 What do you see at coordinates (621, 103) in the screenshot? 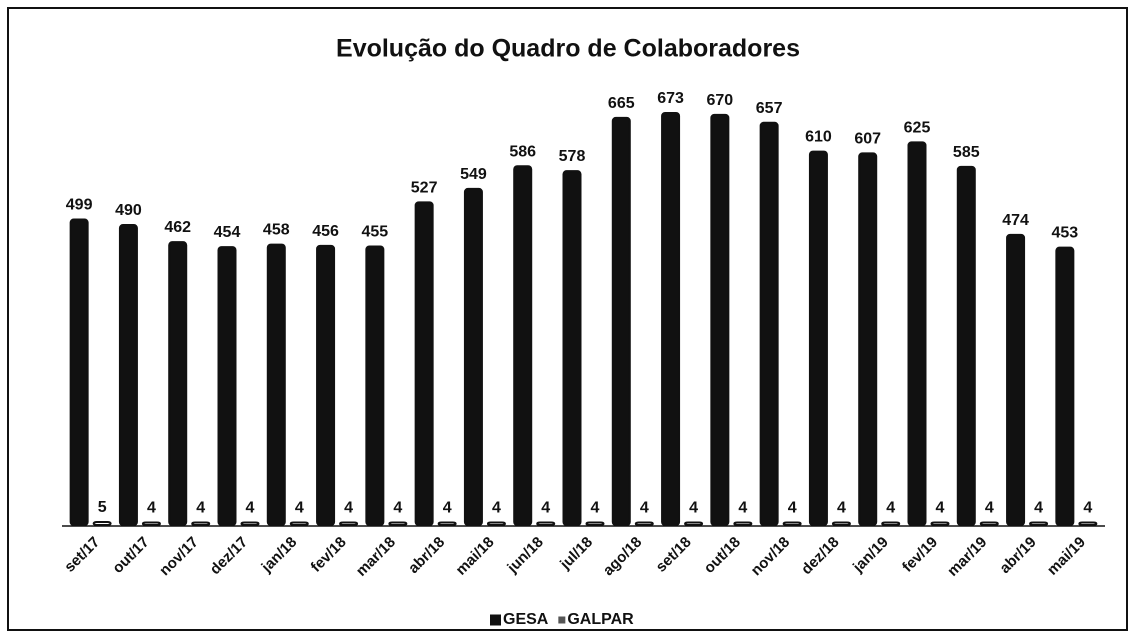
I see `value-label: 665` at bounding box center [621, 103].